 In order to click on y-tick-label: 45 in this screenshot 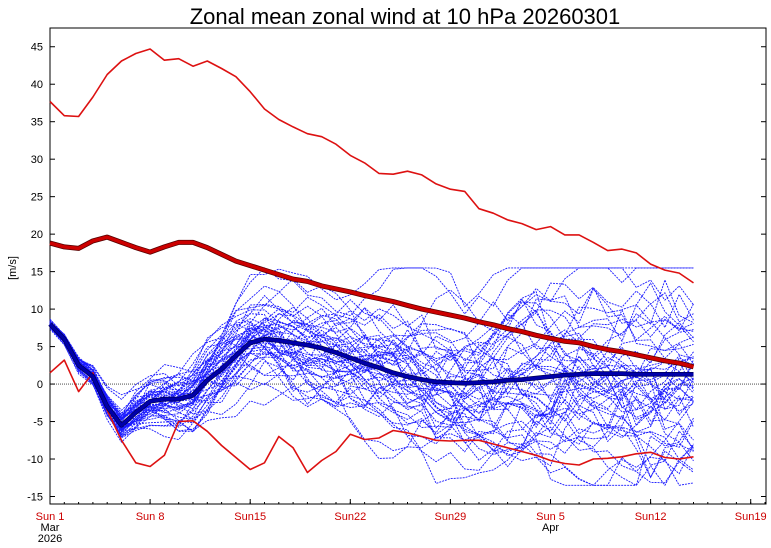, I will do `click(37, 48)`.